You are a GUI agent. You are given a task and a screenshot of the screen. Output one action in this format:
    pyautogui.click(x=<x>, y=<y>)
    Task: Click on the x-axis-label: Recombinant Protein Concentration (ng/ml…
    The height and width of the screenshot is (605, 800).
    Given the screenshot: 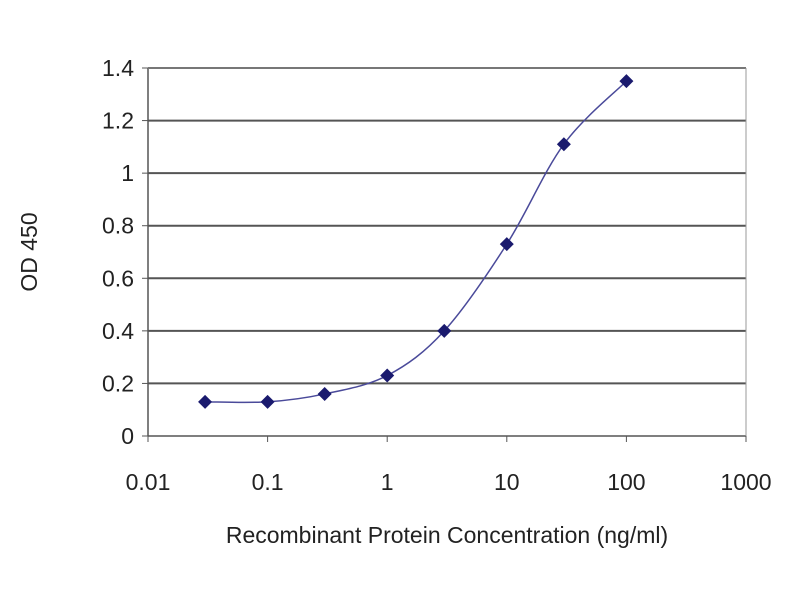 What is the action you would take?
    pyautogui.click(x=447, y=535)
    